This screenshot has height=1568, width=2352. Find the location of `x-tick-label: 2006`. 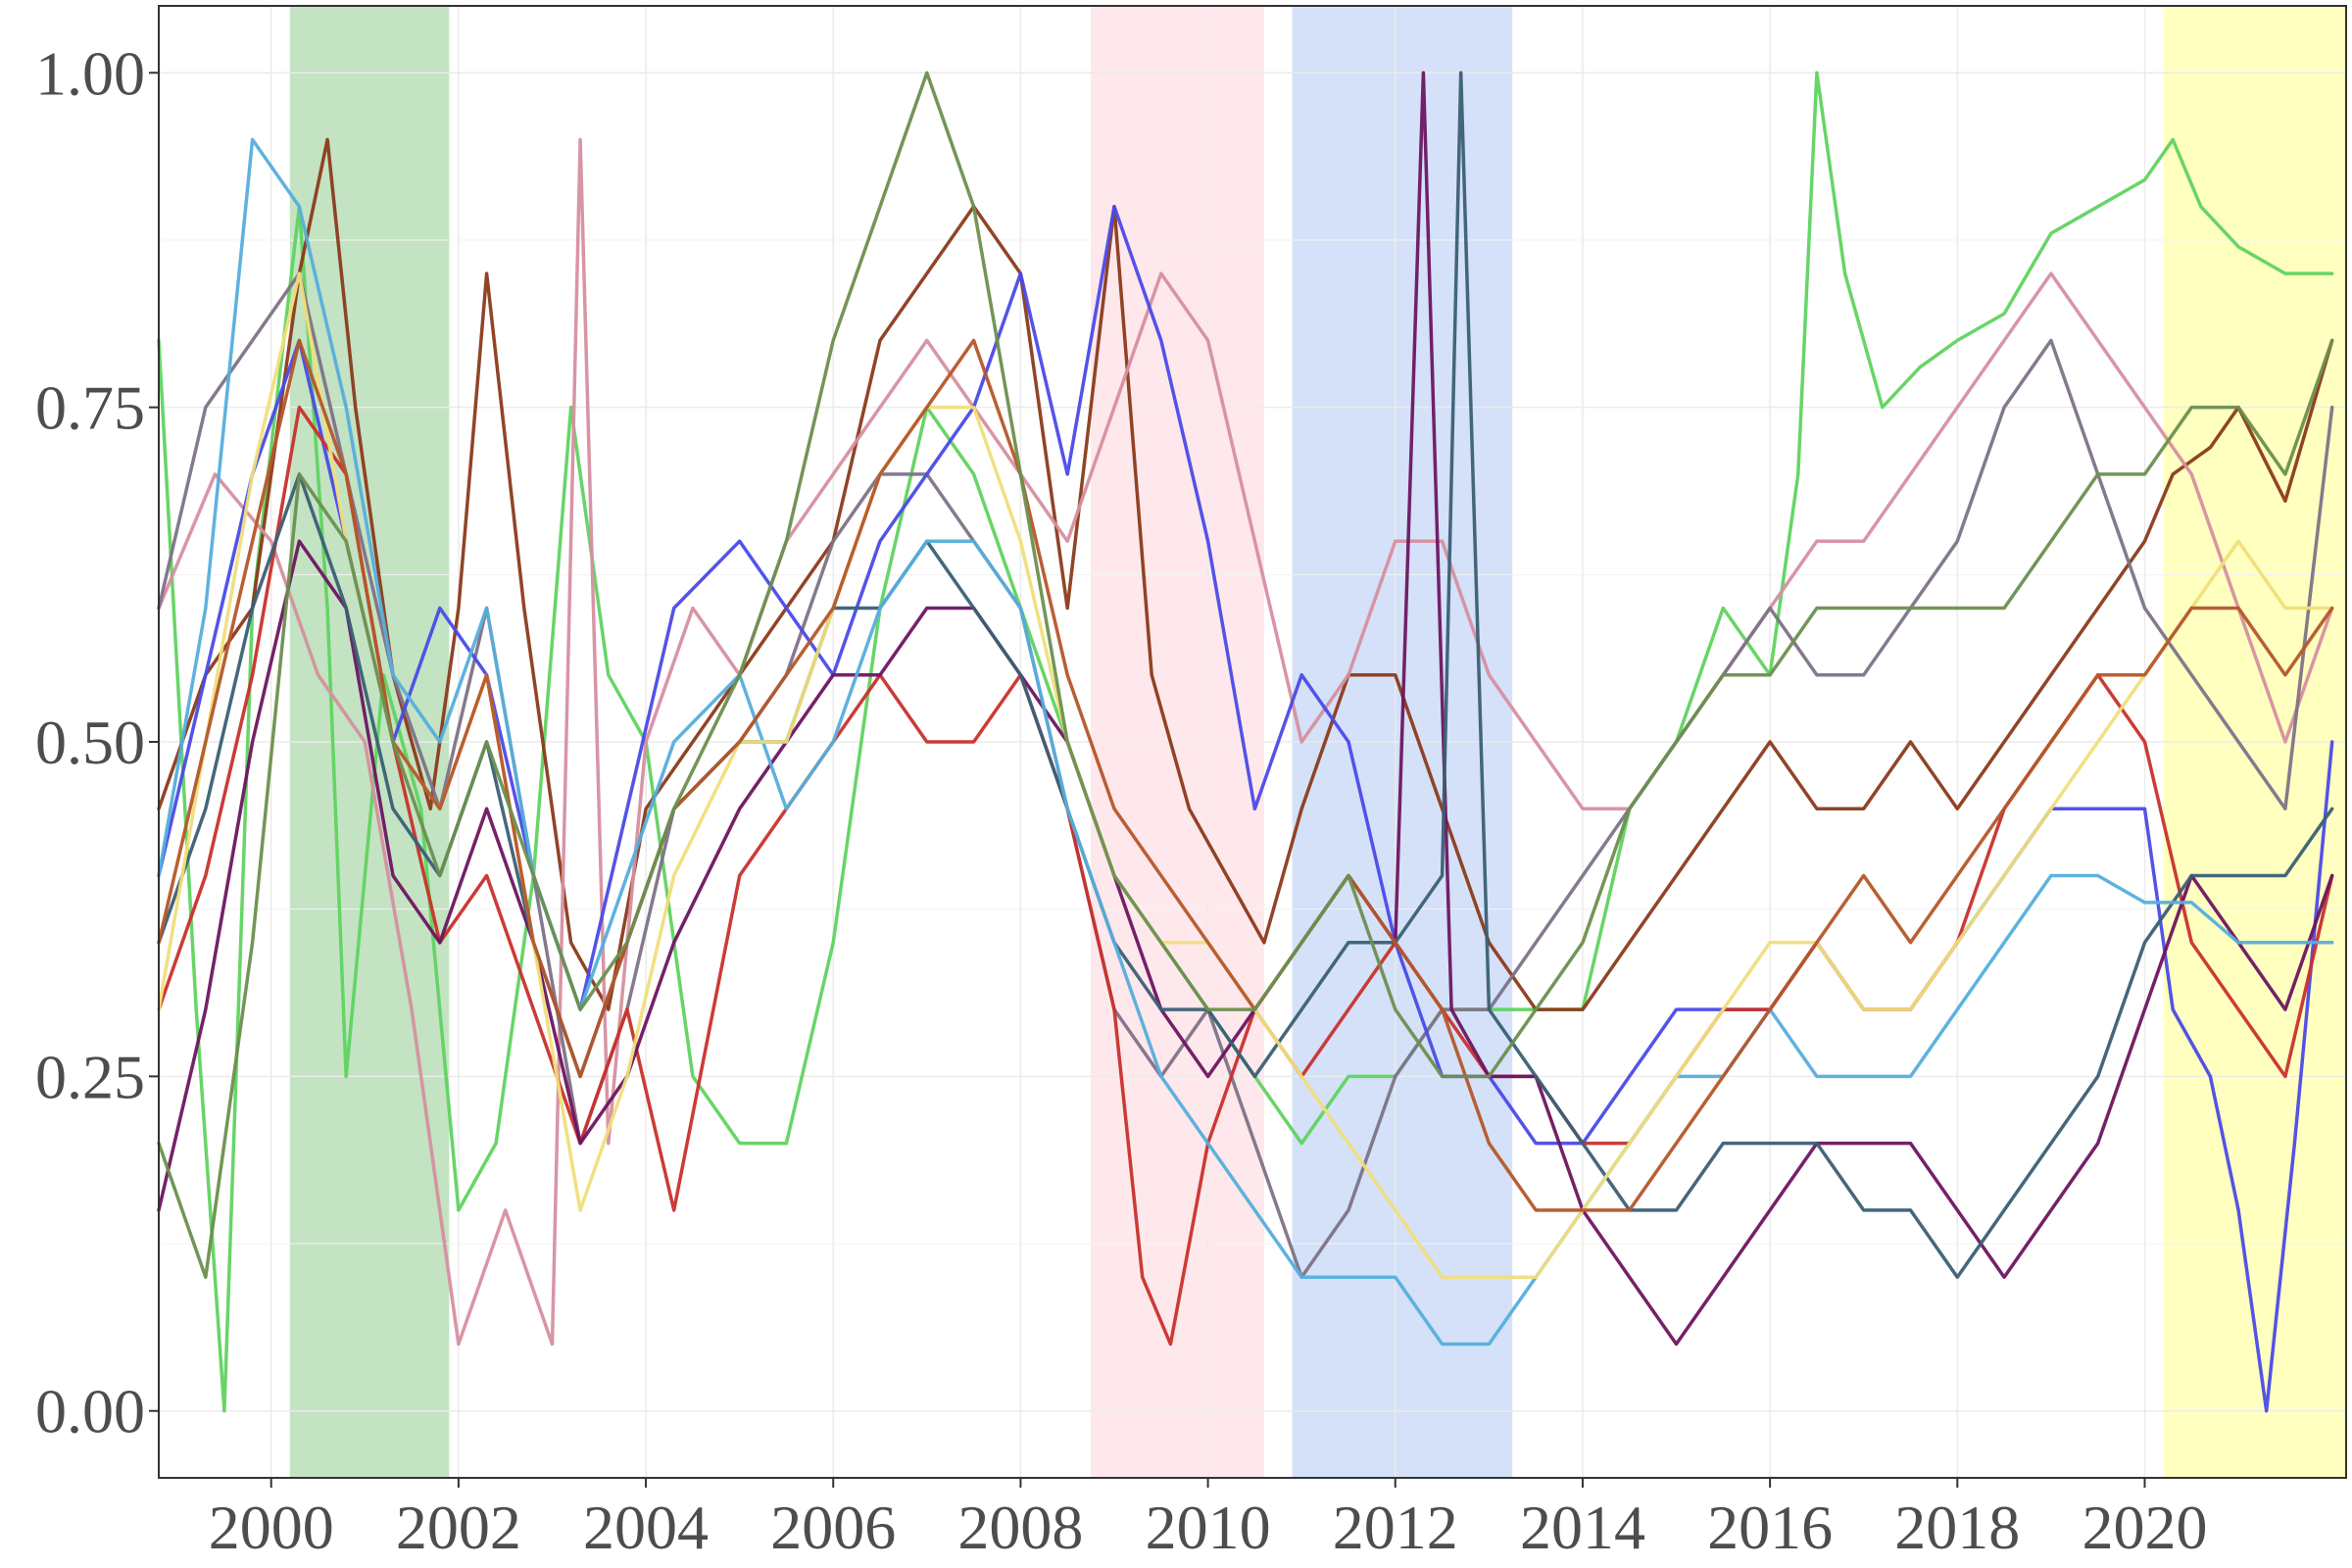

x-tick-label: 2006 is located at coordinates (833, 1527).